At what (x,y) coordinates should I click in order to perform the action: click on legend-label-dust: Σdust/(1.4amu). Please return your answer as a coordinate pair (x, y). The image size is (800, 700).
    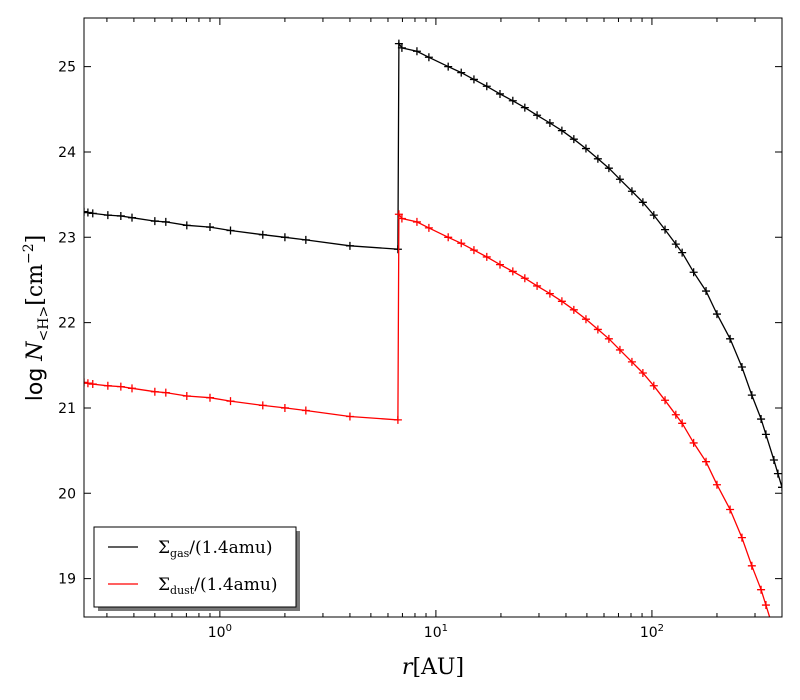
    Looking at the image, I should click on (217, 586).